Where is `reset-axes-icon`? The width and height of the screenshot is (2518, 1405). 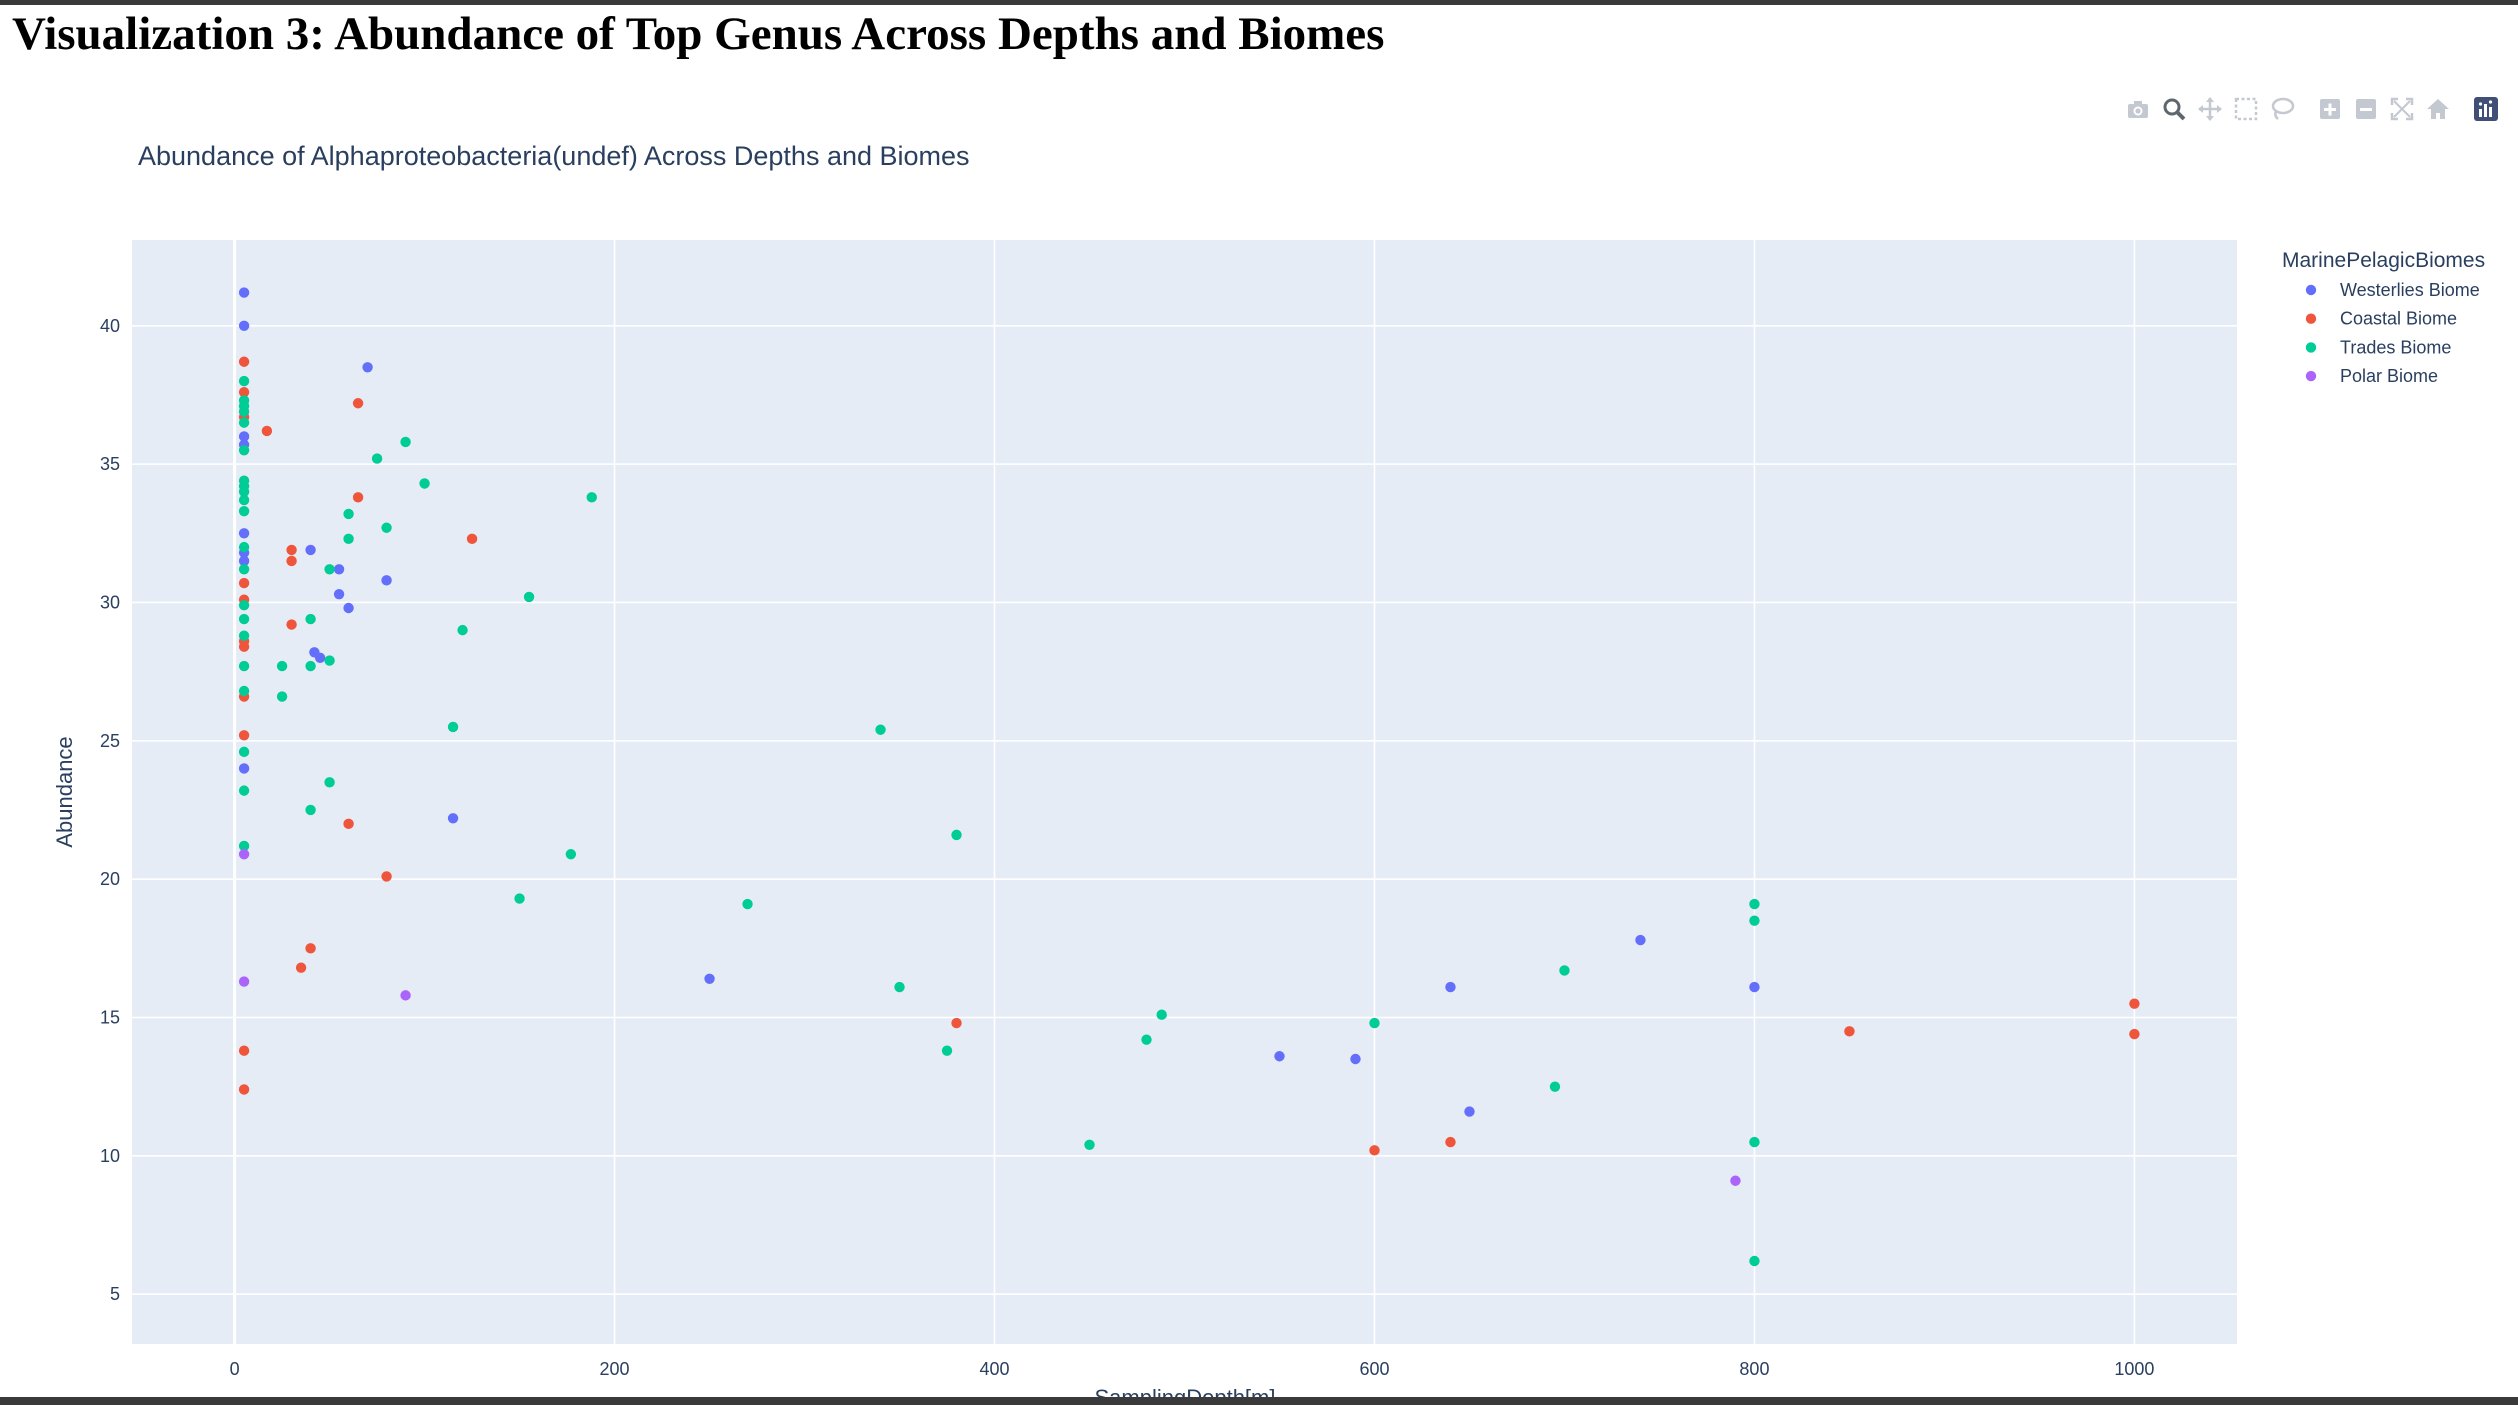
reset-axes-icon is located at coordinates (2438, 109).